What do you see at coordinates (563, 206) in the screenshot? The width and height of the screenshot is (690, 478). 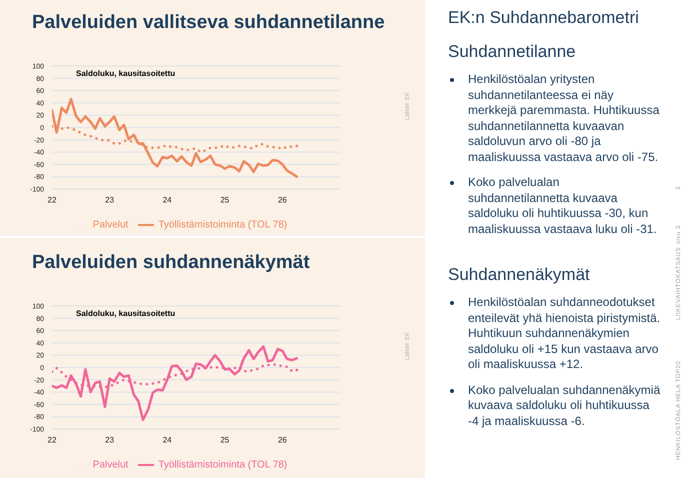 I see `text: Koko palvelualan suhdannetilannetta kuvaava saldoluku oli huhtikuussa -30, kun maaliskuussa vastaava luku oli -31.` at bounding box center [563, 206].